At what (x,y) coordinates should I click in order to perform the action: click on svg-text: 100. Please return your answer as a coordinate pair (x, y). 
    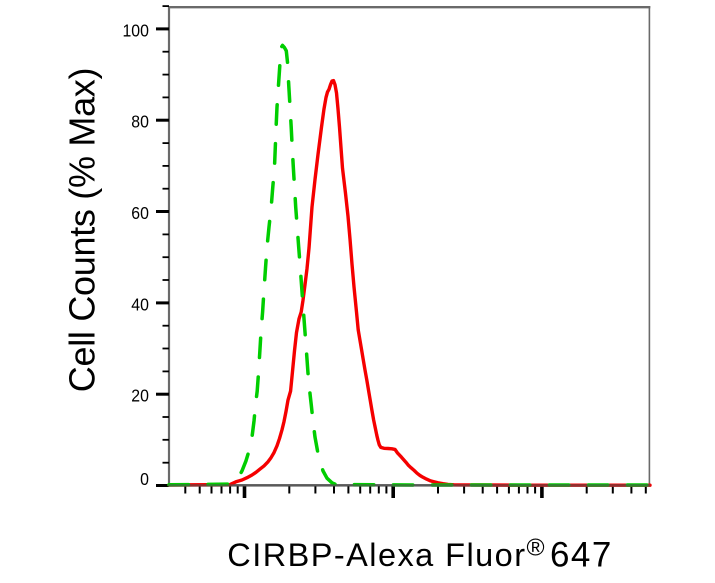
    Looking at the image, I should click on (135, 30).